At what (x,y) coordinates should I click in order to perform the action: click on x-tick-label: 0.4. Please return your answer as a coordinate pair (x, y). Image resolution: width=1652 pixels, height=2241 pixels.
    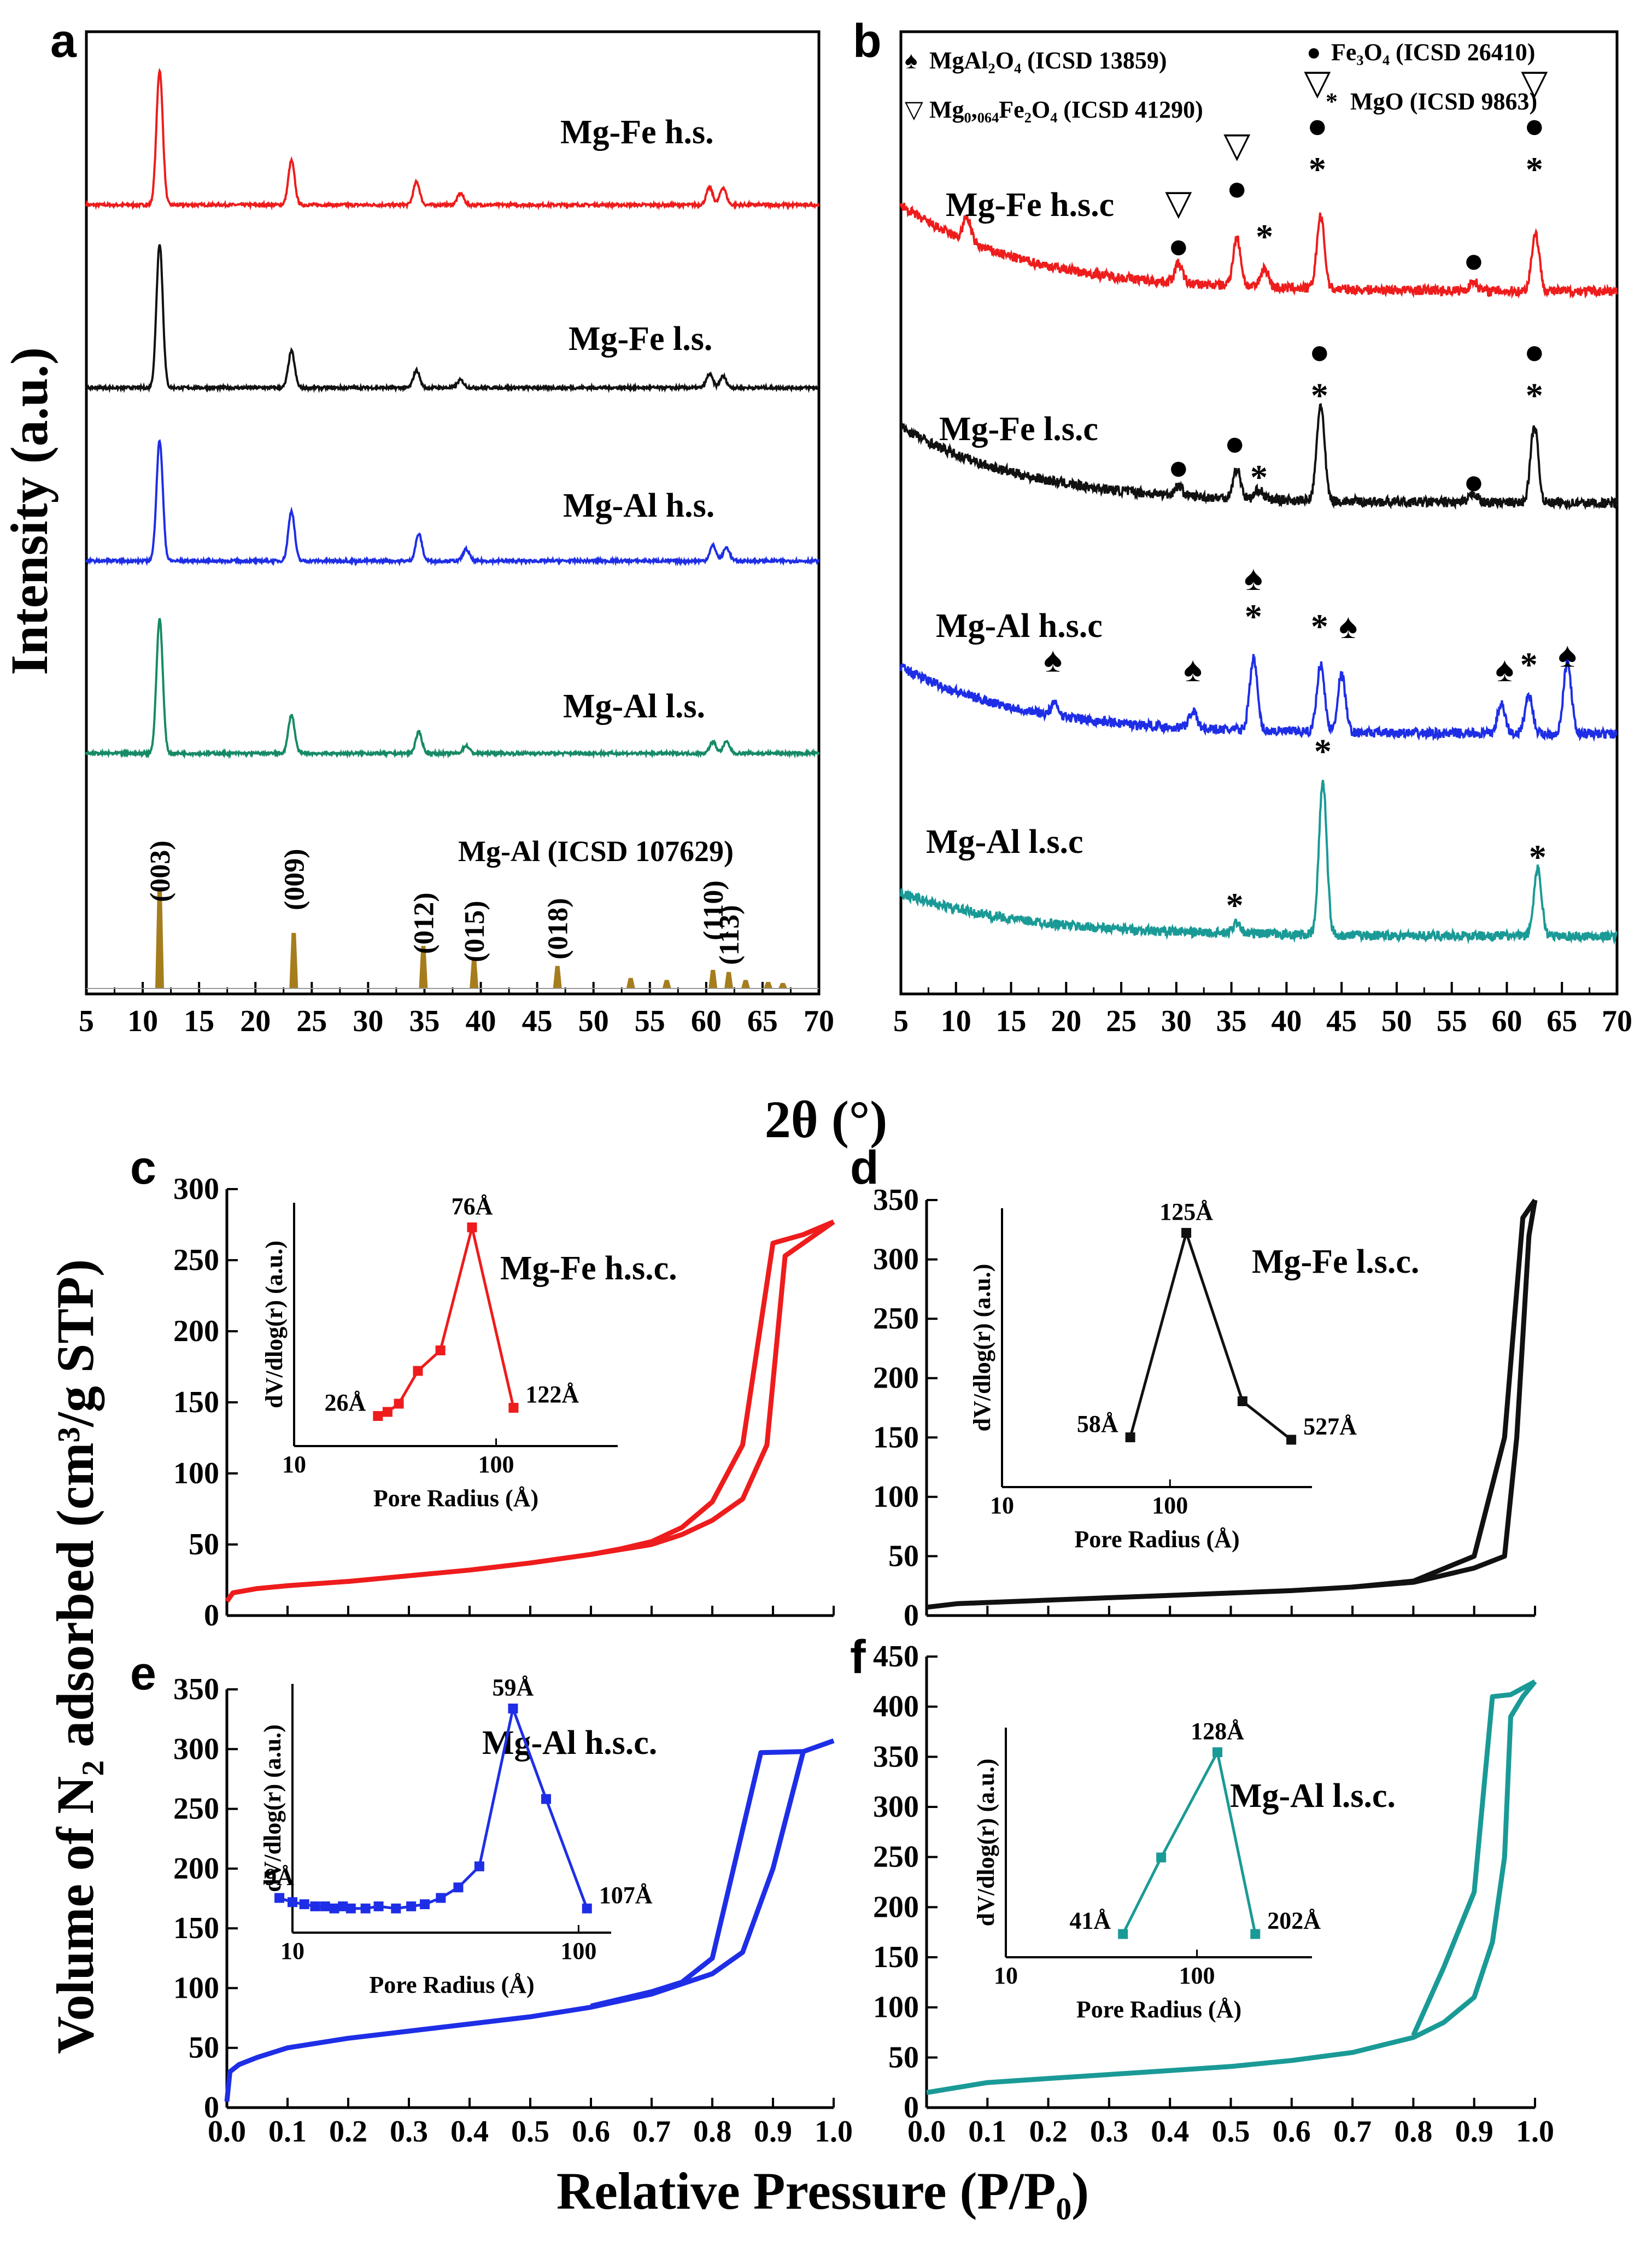
    Looking at the image, I should click on (1170, 2132).